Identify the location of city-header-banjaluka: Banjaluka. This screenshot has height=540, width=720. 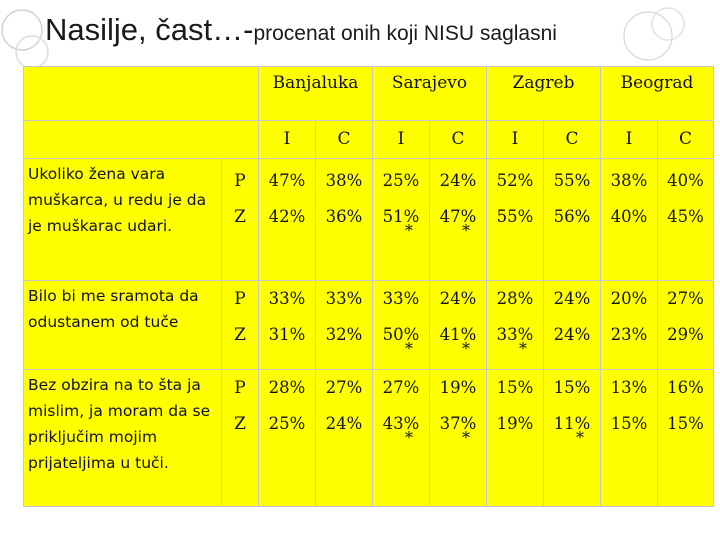
(316, 94).